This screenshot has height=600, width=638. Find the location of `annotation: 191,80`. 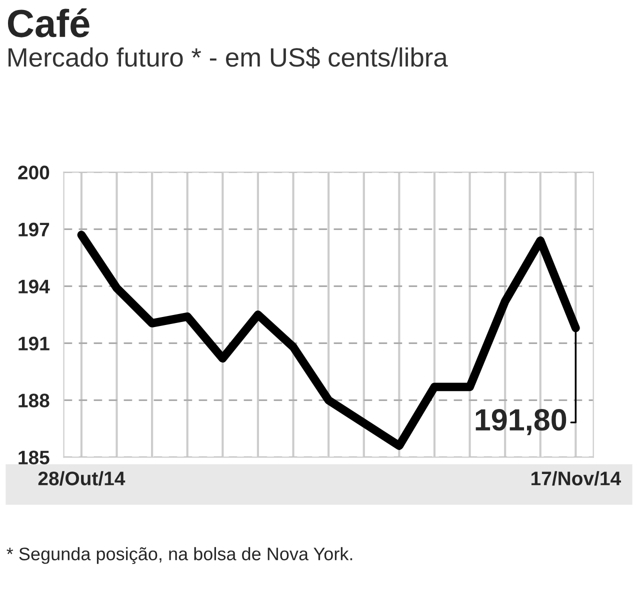

annotation: 191,80 is located at coordinates (521, 422).